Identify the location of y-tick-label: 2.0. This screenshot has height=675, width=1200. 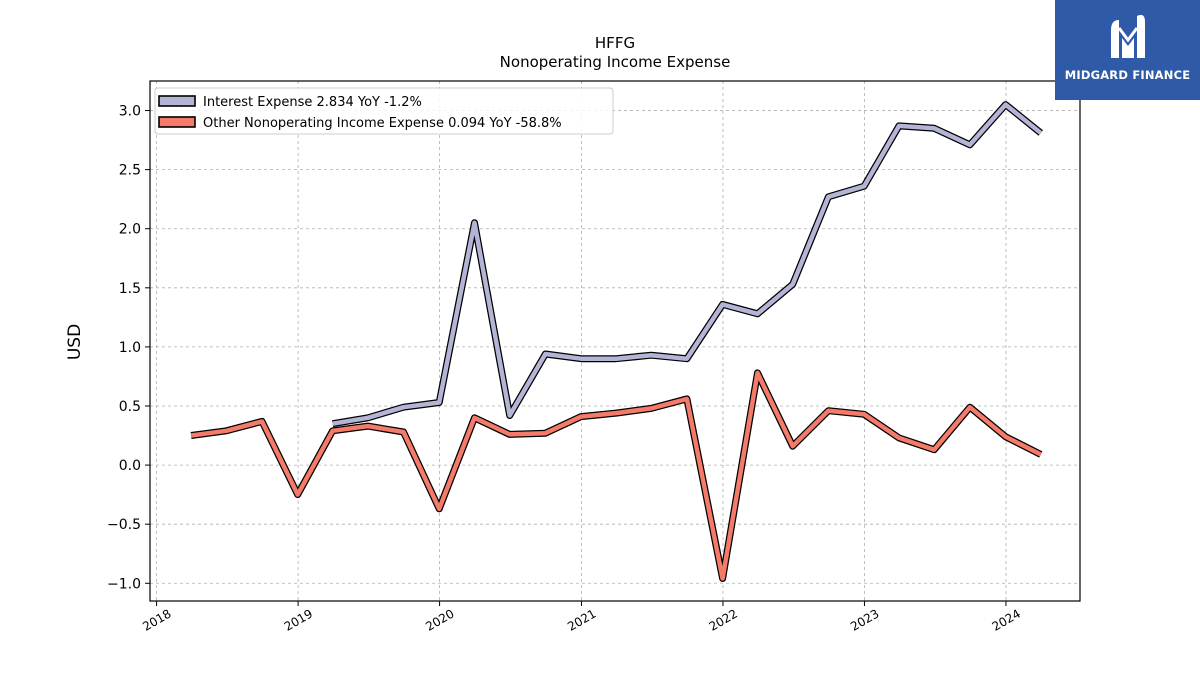
(130, 230).